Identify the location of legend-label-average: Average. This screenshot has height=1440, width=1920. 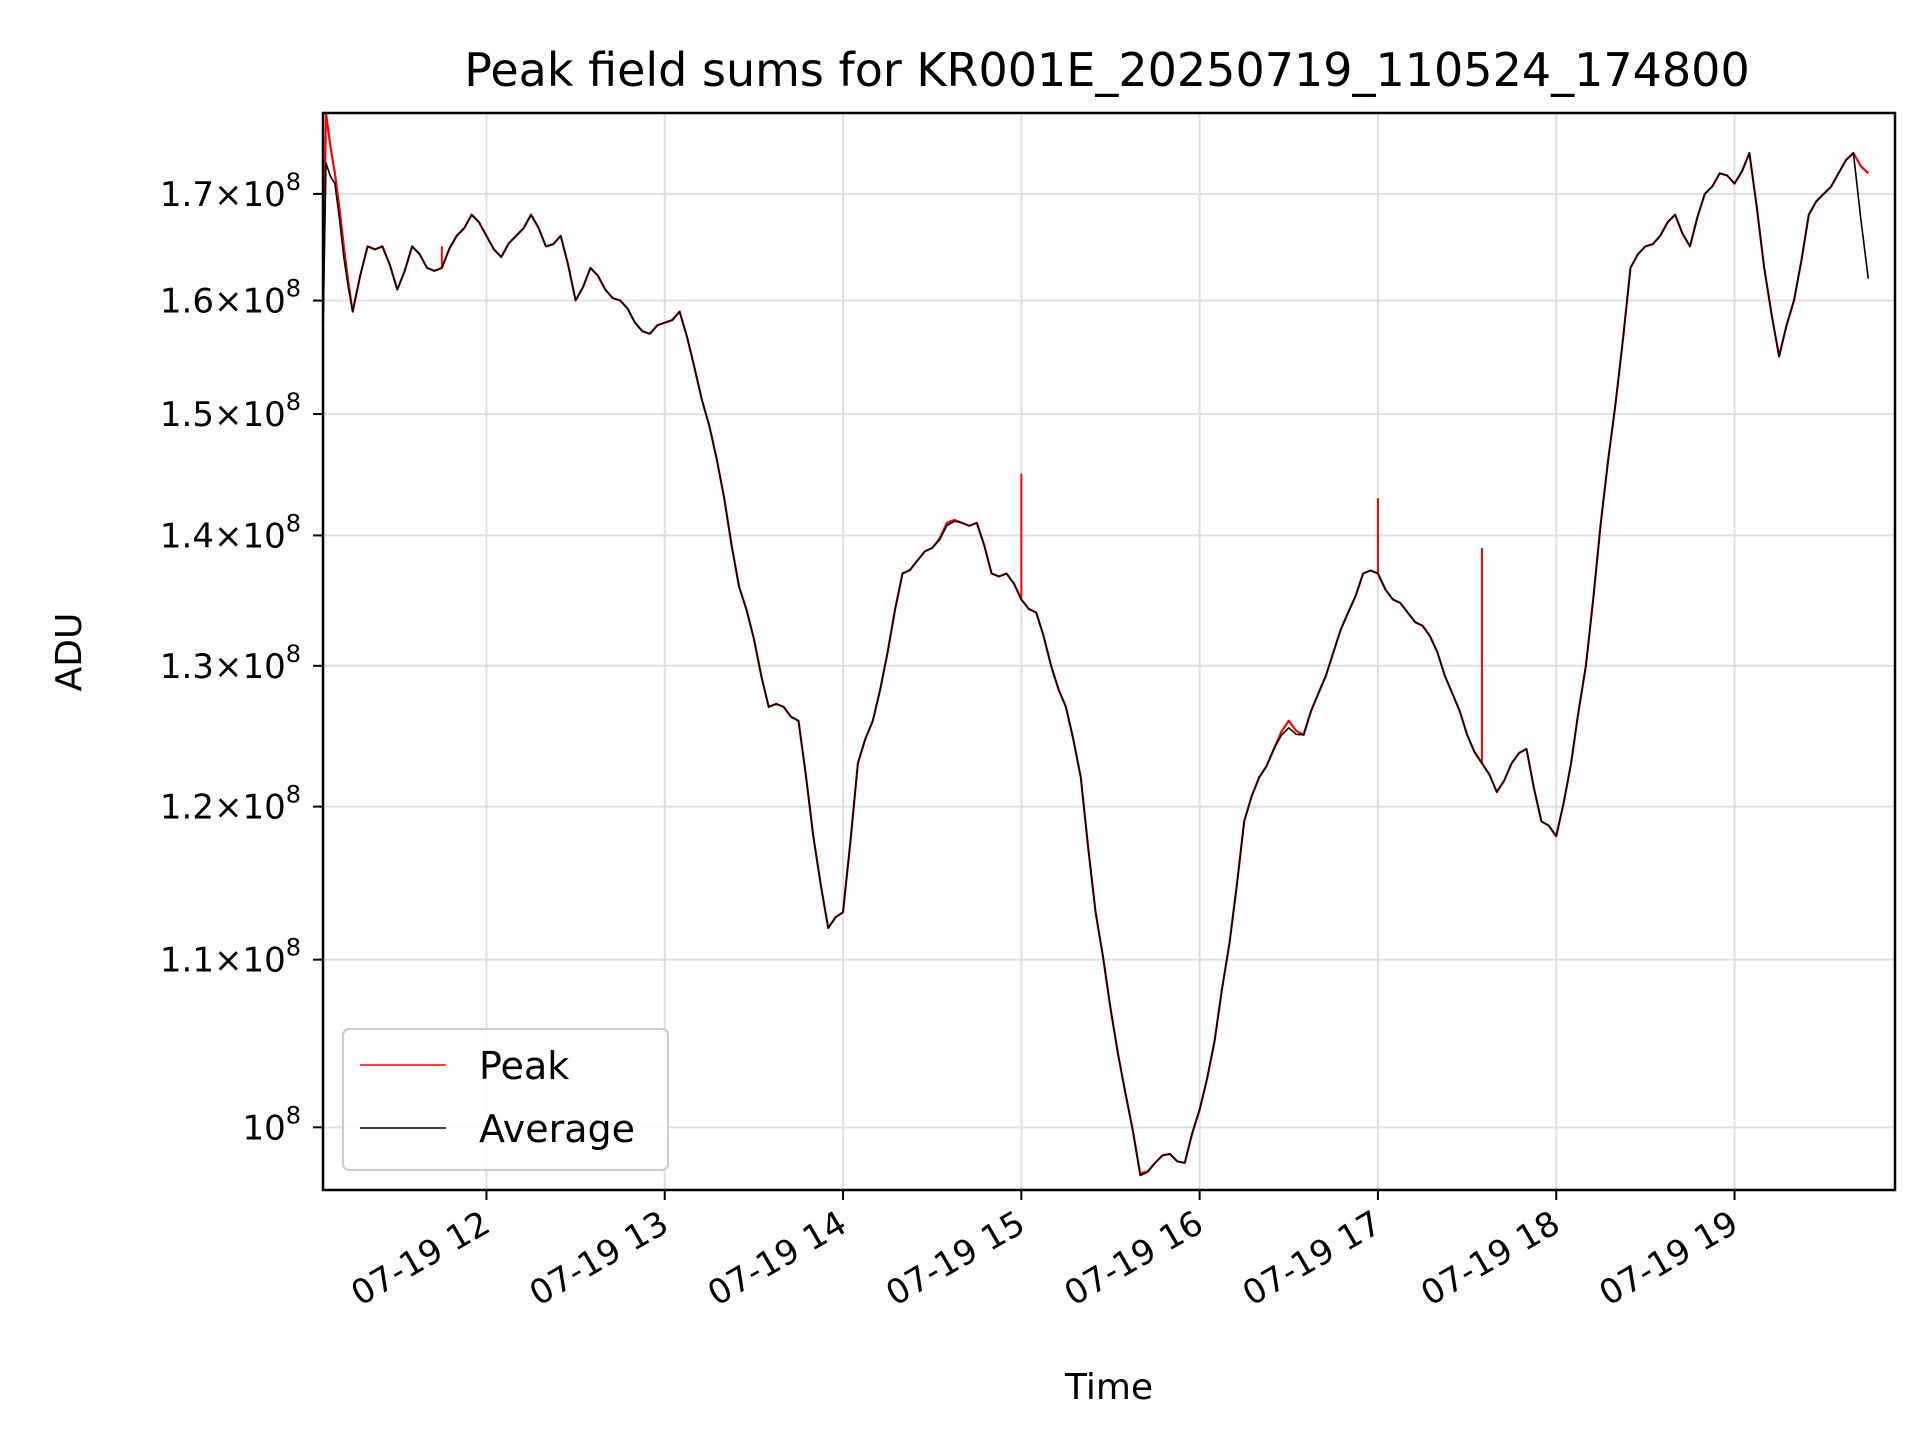
(557, 1129).